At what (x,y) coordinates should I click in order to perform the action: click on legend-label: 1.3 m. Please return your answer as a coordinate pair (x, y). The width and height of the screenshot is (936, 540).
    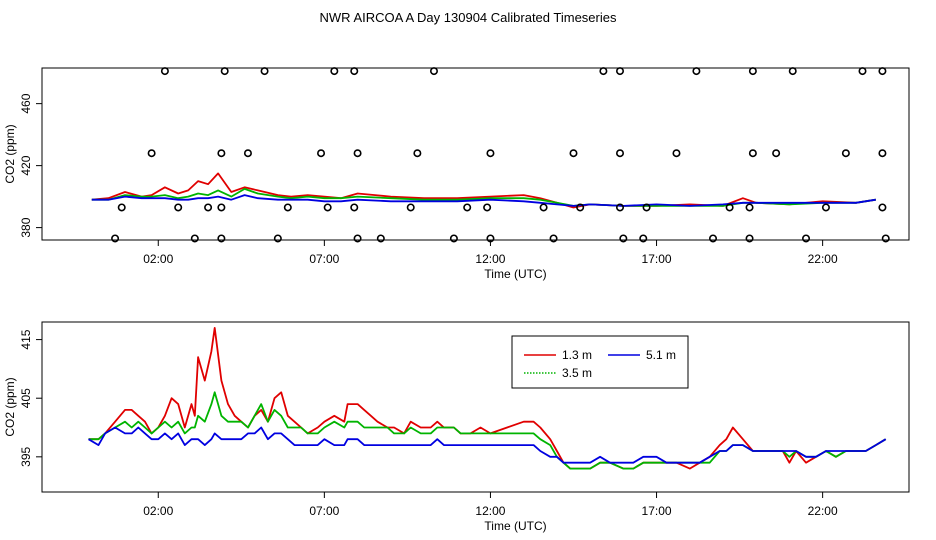
    Looking at the image, I should click on (577, 355).